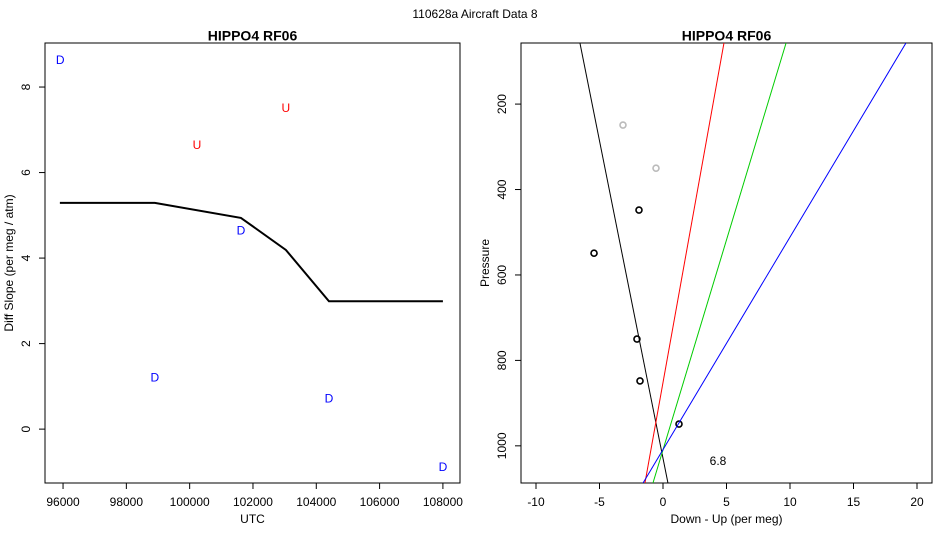 The height and width of the screenshot is (550, 950). I want to click on y-tick-label: 200, so click(502, 104).